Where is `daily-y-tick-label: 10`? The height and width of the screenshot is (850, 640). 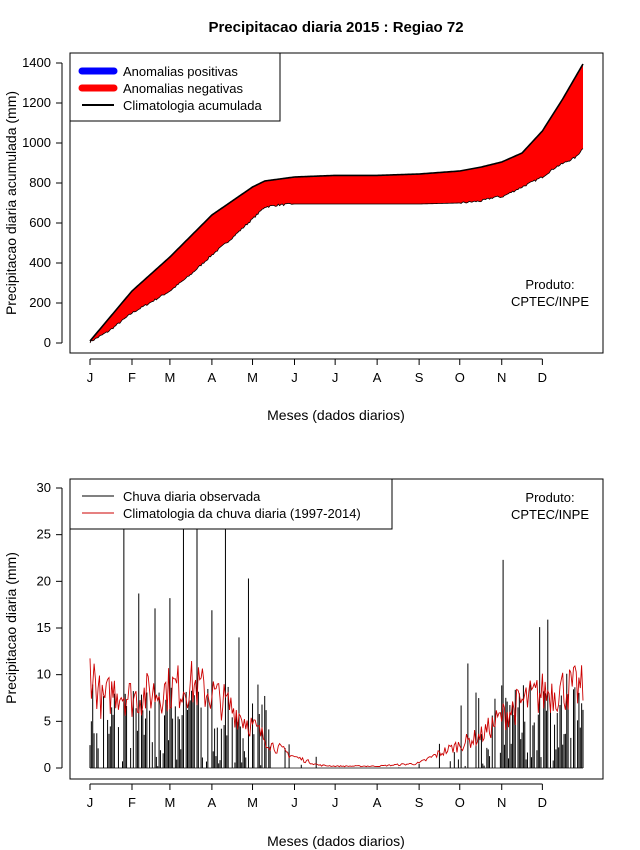
daily-y-tick-label: 10 is located at coordinates (44, 674).